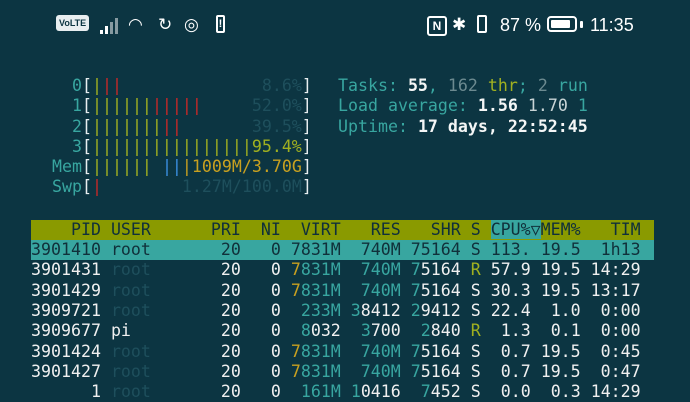 The height and width of the screenshot is (402, 690). I want to click on column-shr: SHR, so click(435, 229).